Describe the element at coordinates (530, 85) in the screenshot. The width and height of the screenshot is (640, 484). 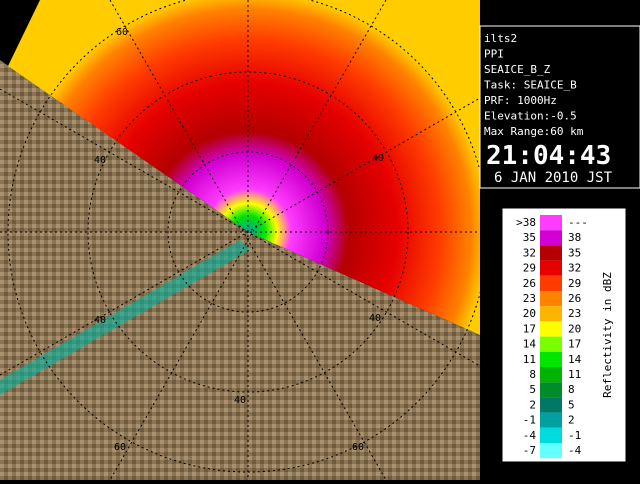
I see `info-line: Task: SEAICE_B` at that location.